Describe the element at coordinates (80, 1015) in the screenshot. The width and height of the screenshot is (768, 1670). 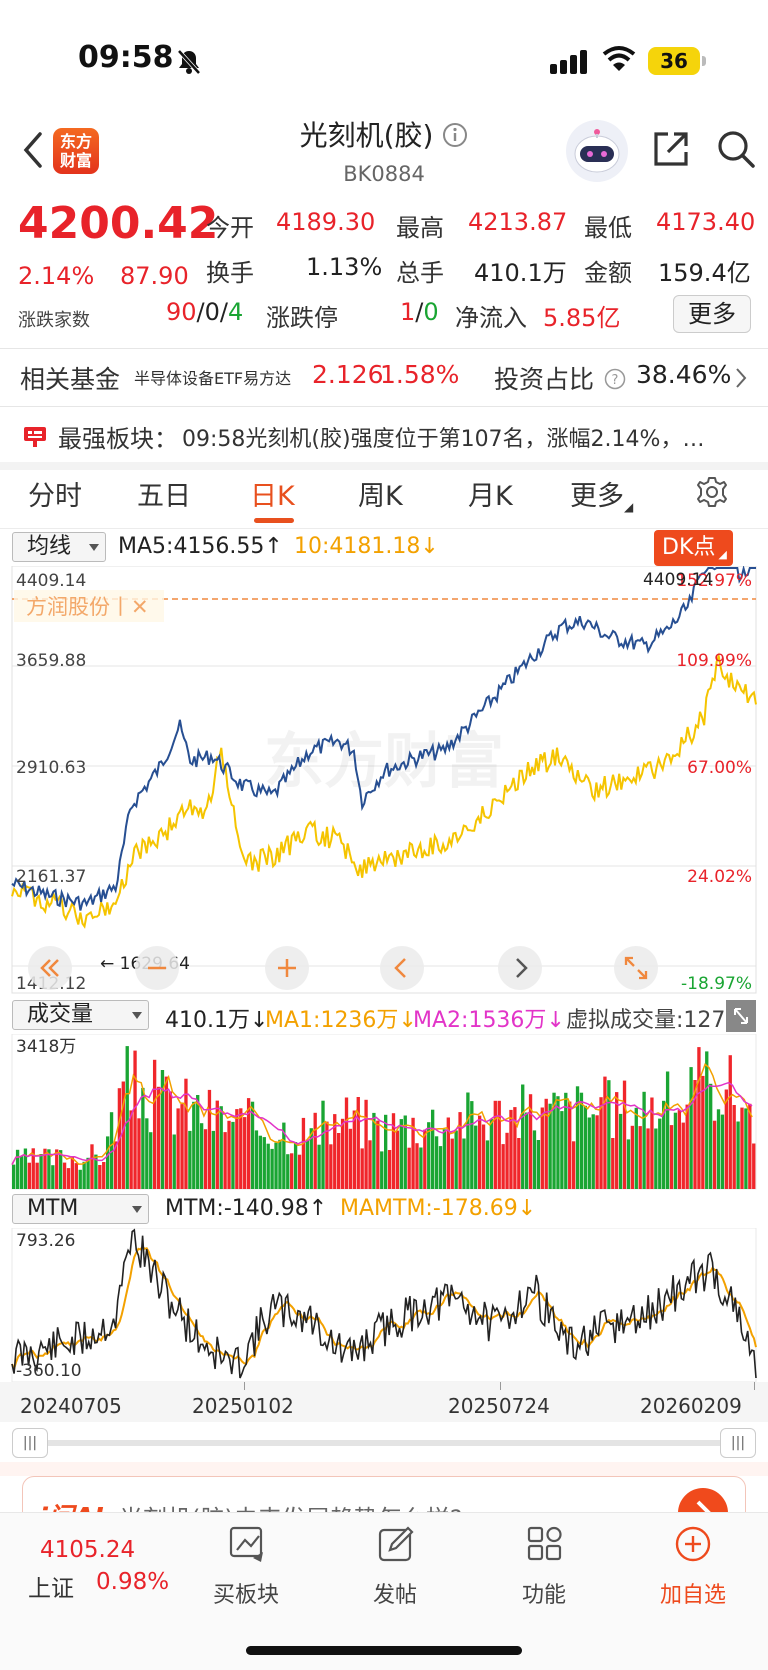
I see `volume-selector: 成交量` at that location.